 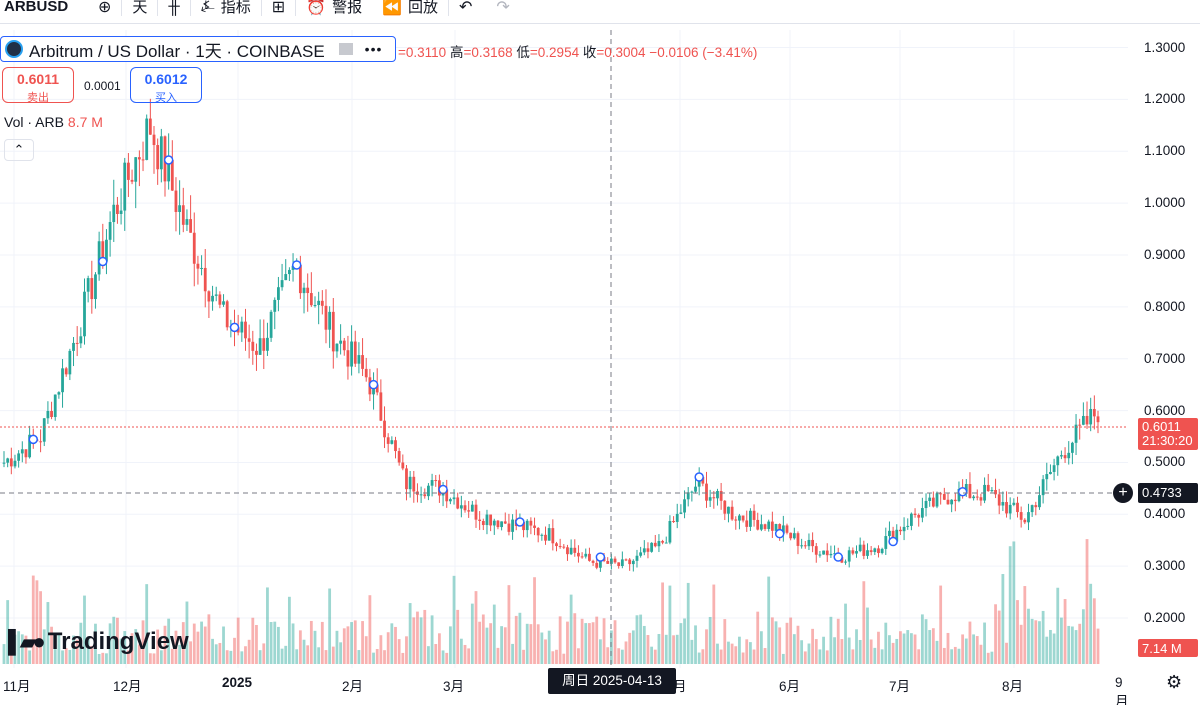 What do you see at coordinates (900, 686) in the screenshot?
I see `time-tick: 7月` at bounding box center [900, 686].